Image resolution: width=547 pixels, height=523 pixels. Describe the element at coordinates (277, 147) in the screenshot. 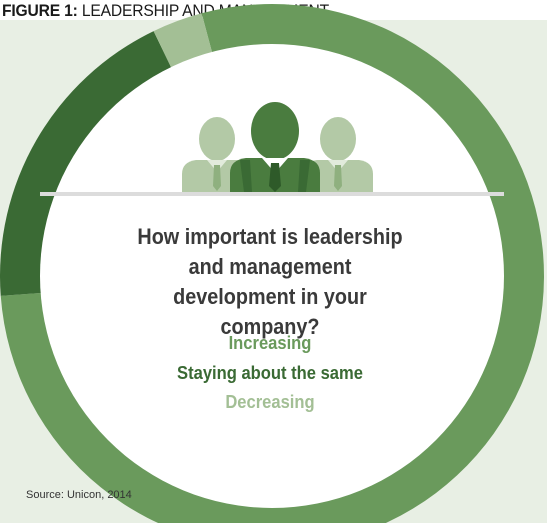

I see `people-icon` at that location.